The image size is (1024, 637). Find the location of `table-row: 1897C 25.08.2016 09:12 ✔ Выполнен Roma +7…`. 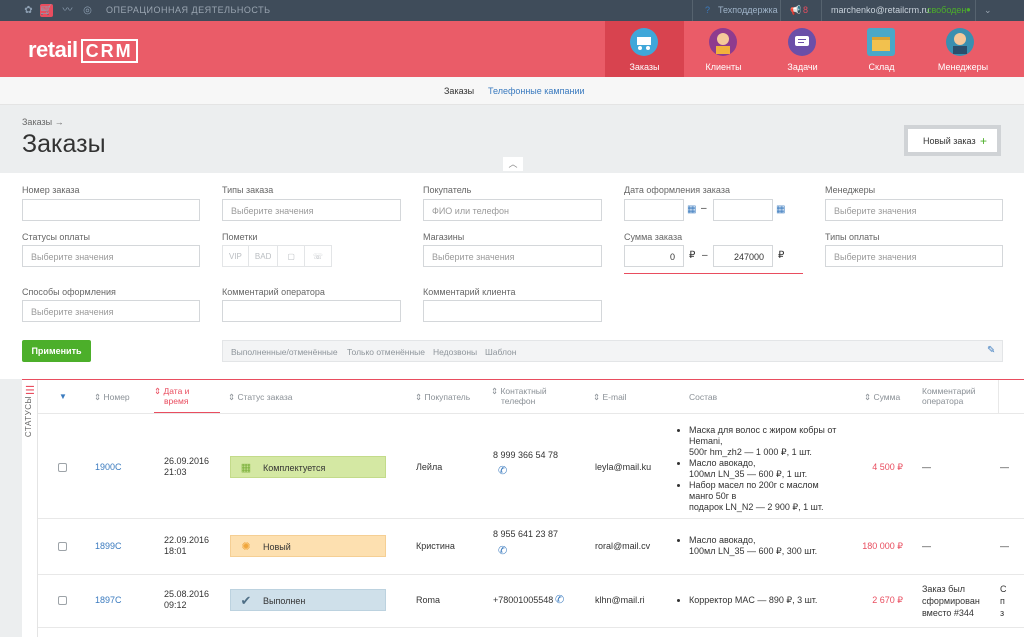

table-row: 1897C 25.08.2016 09:12 ✔ Выполнен Roma +7… is located at coordinates (531, 601).